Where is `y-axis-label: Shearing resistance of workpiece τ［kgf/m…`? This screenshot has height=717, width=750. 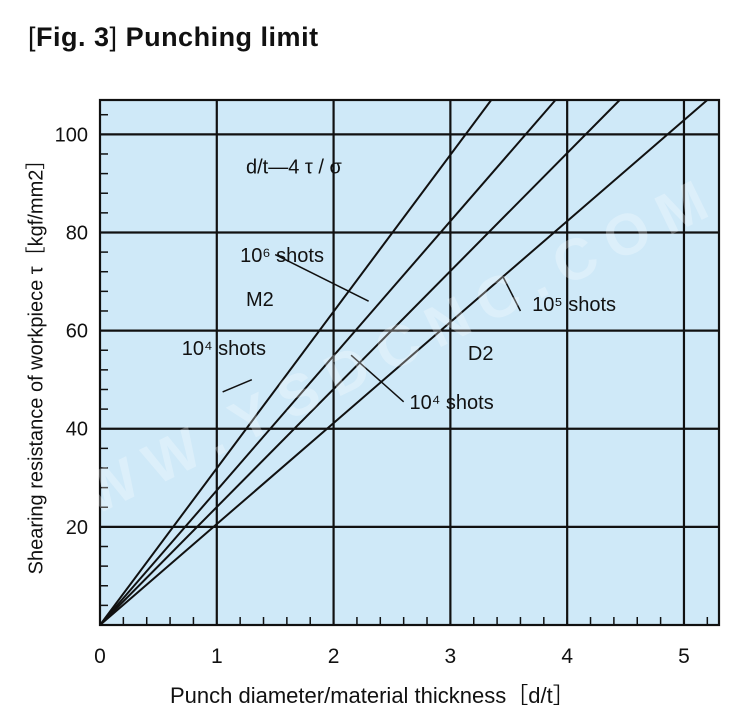 y-axis-label: Shearing resistance of workpiece τ［kgf/m… is located at coordinates (36, 362).